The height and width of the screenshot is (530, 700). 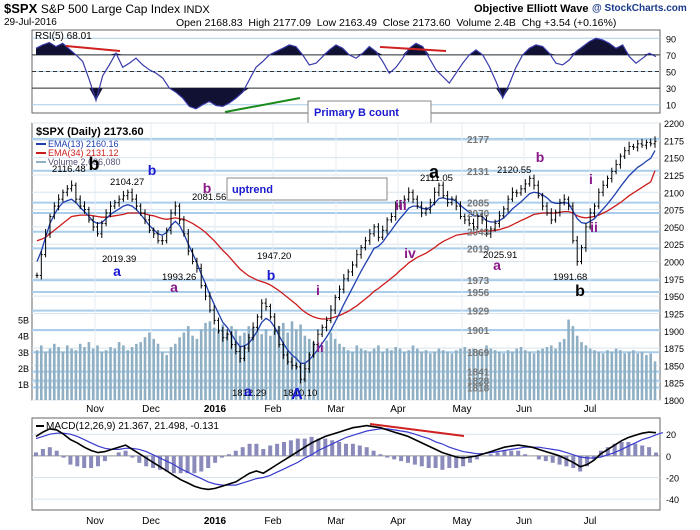 What do you see at coordinates (590, 521) in the screenshot?
I see `macd-x-label: Jul` at bounding box center [590, 521].